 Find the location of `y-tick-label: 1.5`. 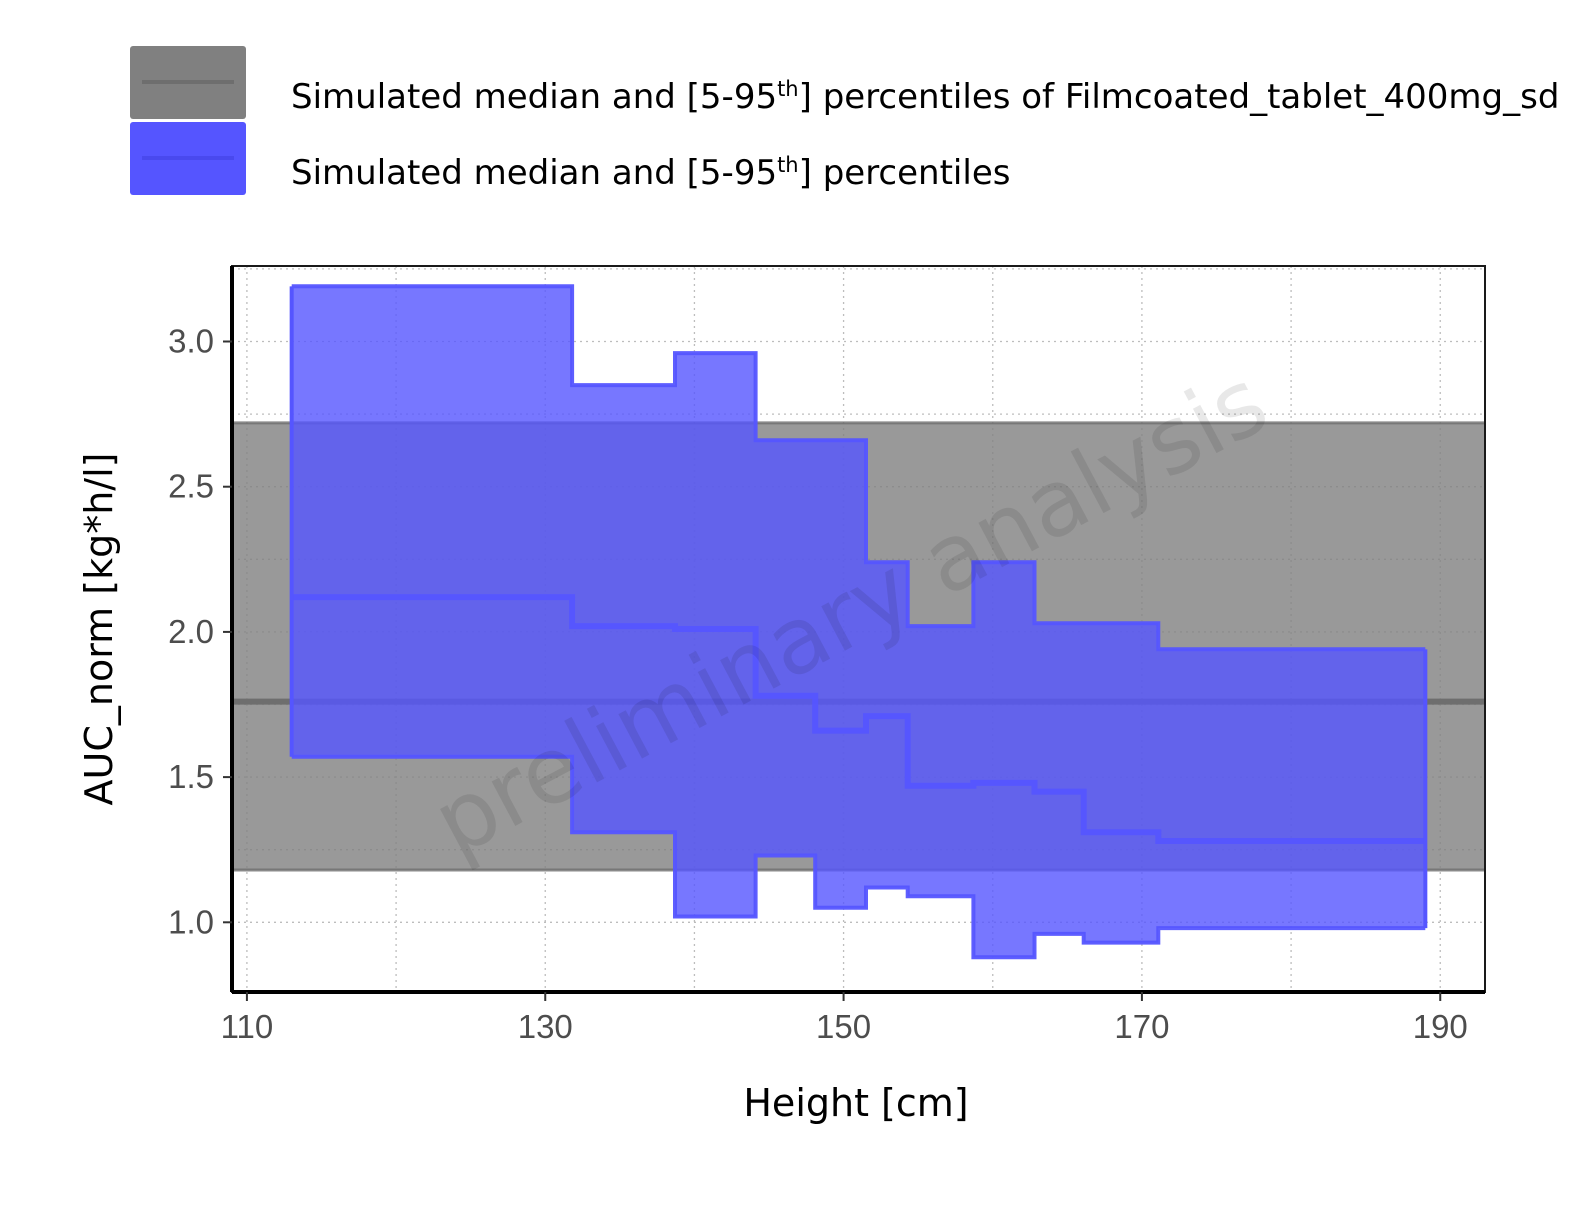

y-tick-label: 1.5 is located at coordinates (191, 776).